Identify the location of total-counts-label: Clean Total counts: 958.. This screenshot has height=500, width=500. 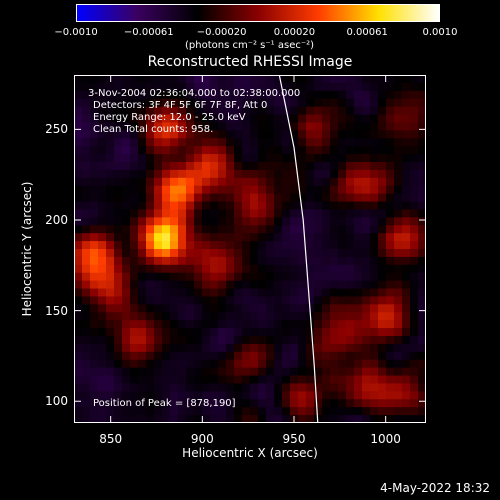
(153, 129).